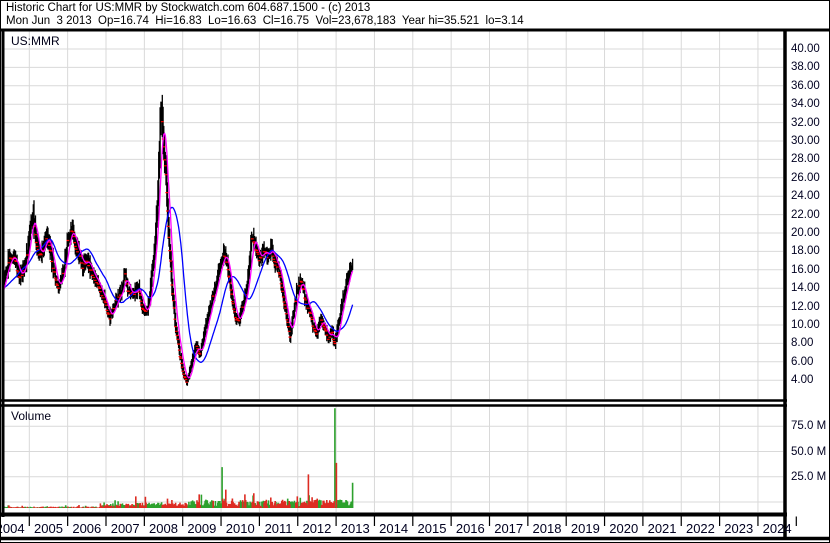 The image size is (830, 543). I want to click on volume-bars-up, so click(179, 458).